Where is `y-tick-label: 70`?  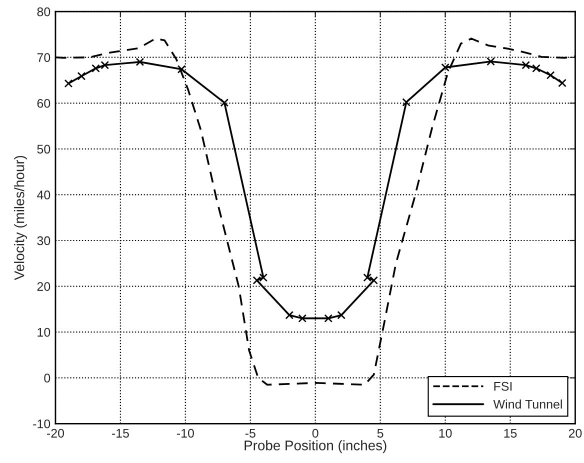
y-tick-label: 70 is located at coordinates (43, 57).